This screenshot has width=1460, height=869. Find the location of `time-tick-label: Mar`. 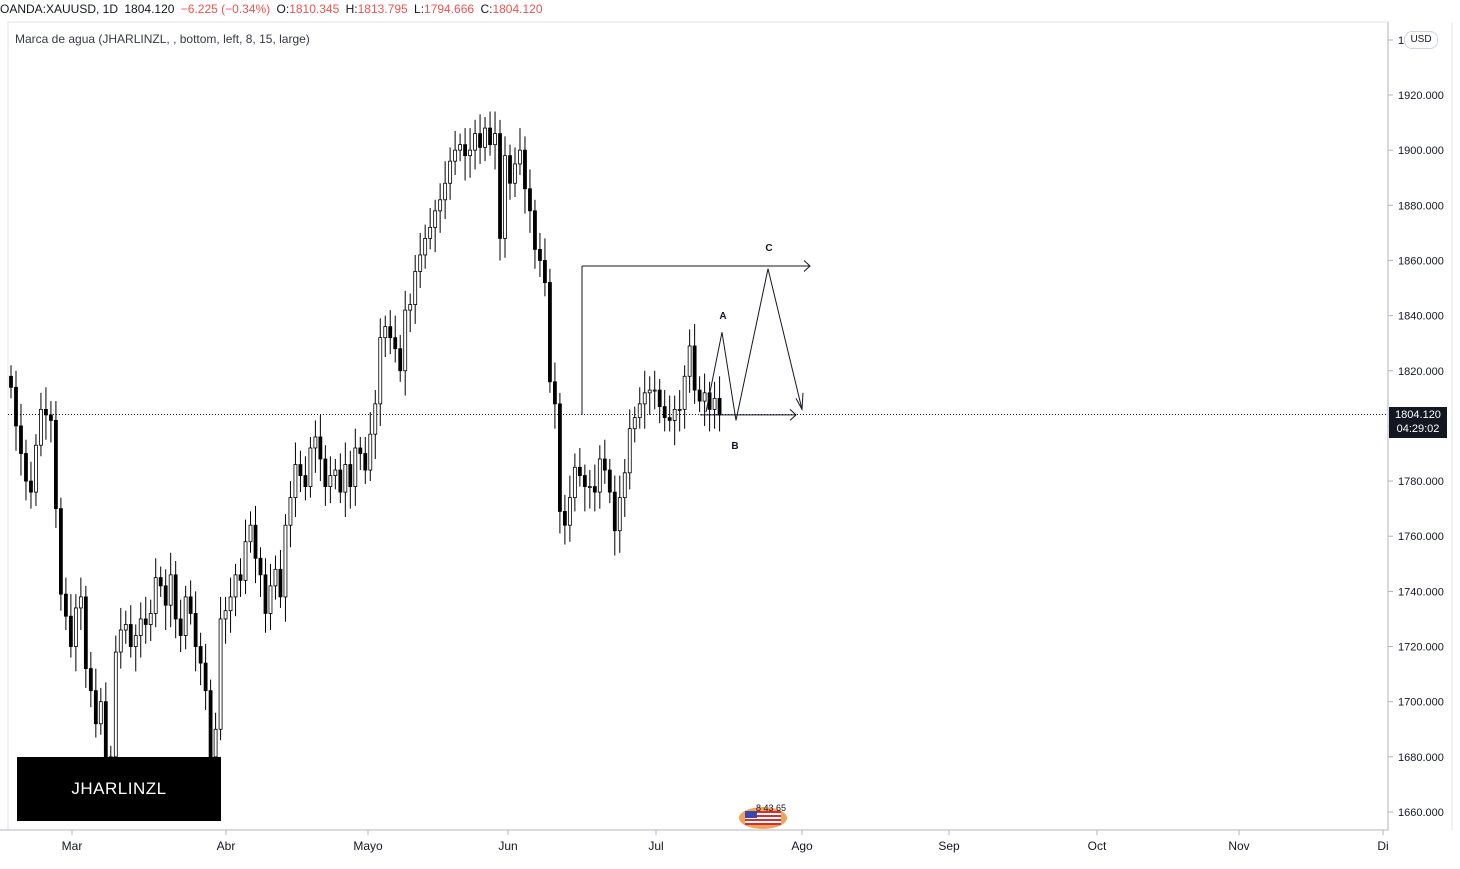

time-tick-label: Mar is located at coordinates (72, 846).